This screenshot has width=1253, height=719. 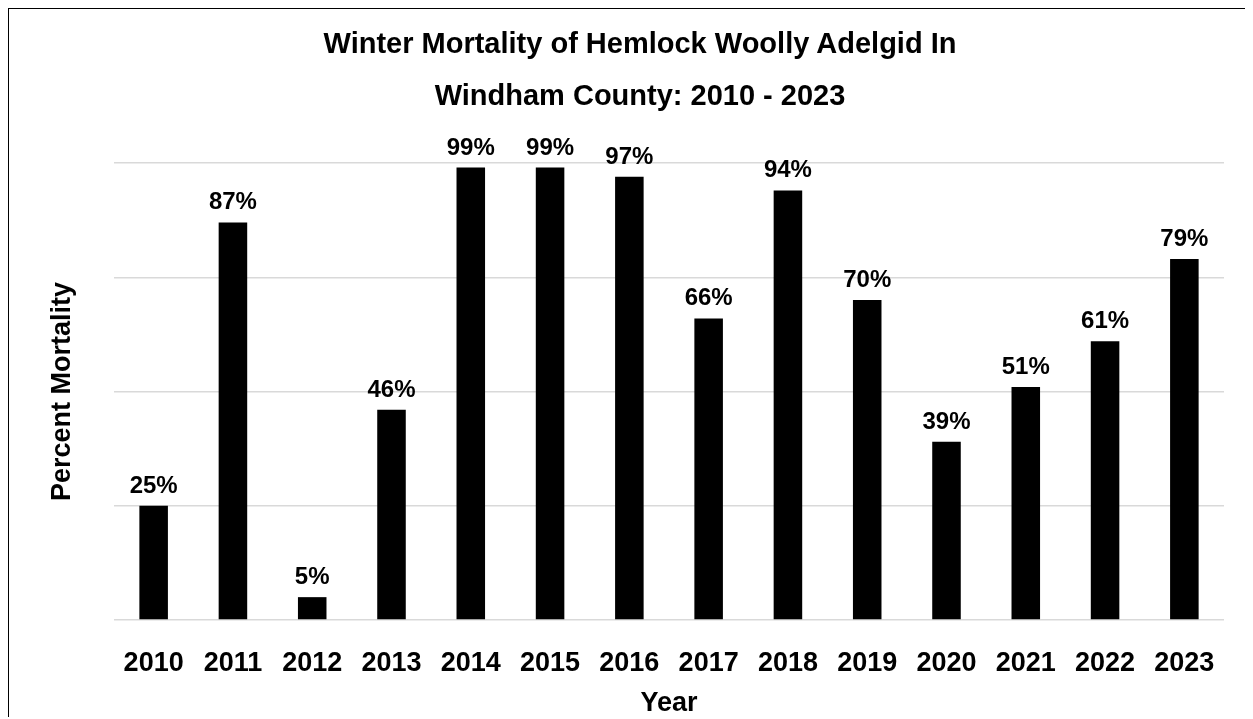 I want to click on data-label: 25%, so click(x=153, y=484).